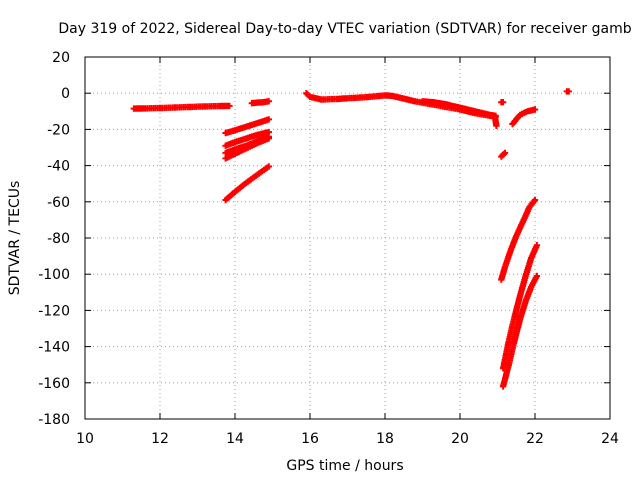 The image size is (640, 480). Describe the element at coordinates (15, 238) in the screenshot. I see `y-axis-label: SDTVAR / TECUs` at that location.